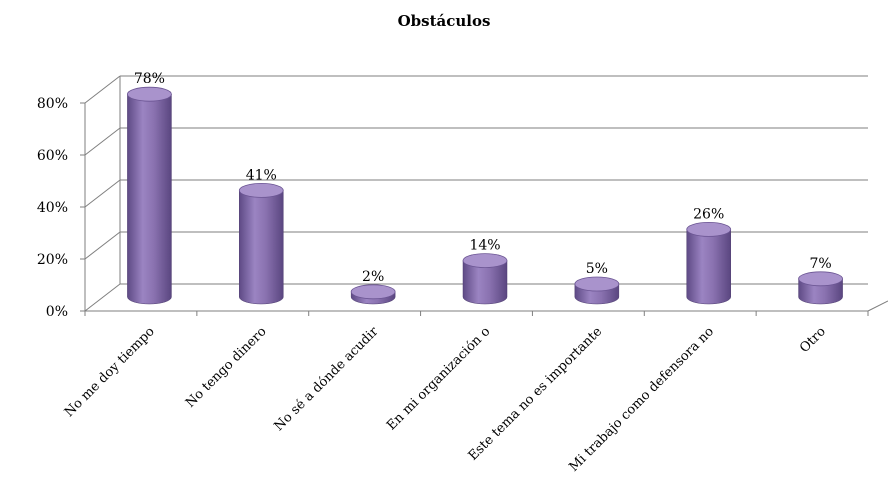 Image resolution: width=888 pixels, height=504 pixels. Describe the element at coordinates (438, 378) in the screenshot. I see `x-tick-label: En mi organización o` at that location.